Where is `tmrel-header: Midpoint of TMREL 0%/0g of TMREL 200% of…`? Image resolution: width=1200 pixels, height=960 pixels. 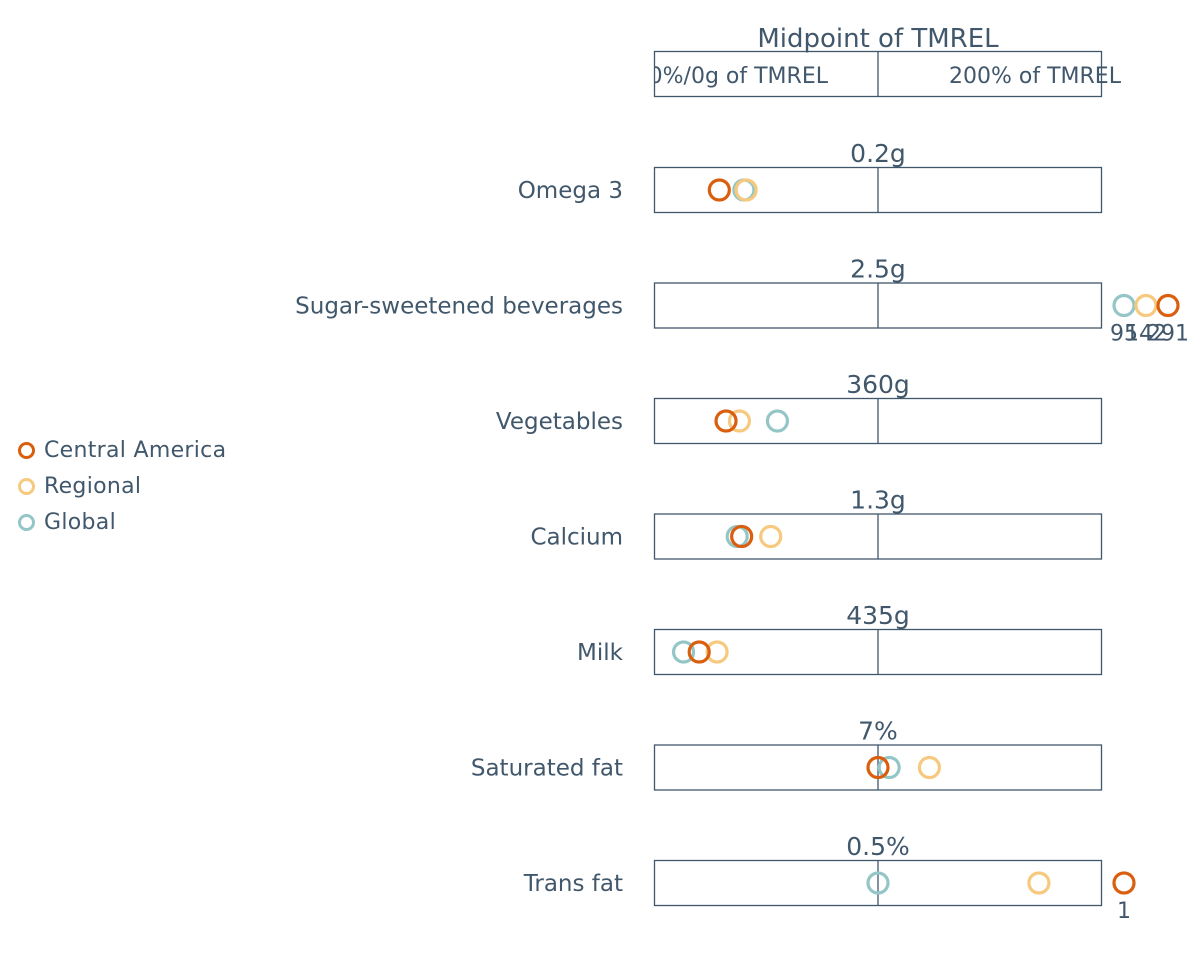 tmrel-header: Midpoint of TMREL 0%/0g of TMREL 200% of… is located at coordinates (885, 61).